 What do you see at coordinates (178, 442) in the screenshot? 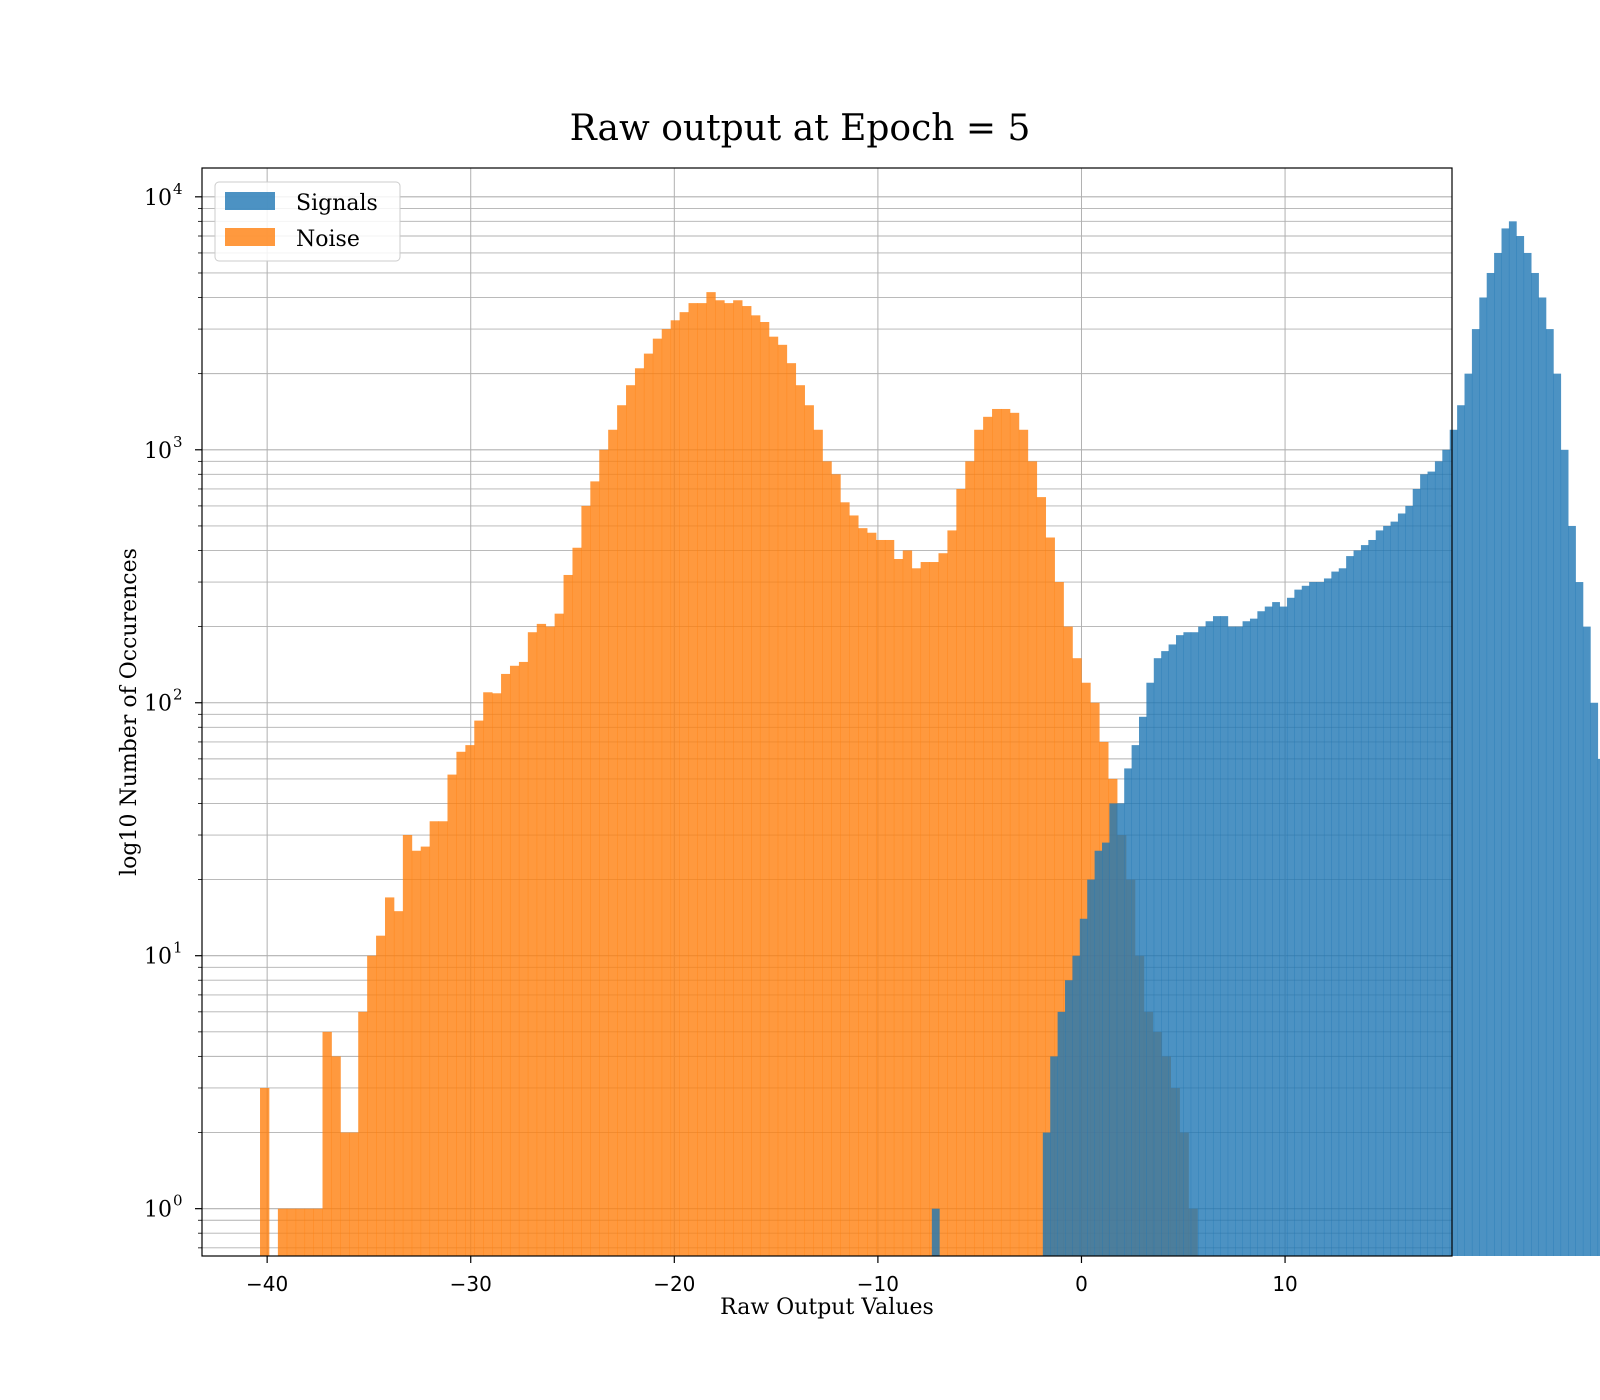
I see `y-tick-label-exponent: 3` at bounding box center [178, 442].